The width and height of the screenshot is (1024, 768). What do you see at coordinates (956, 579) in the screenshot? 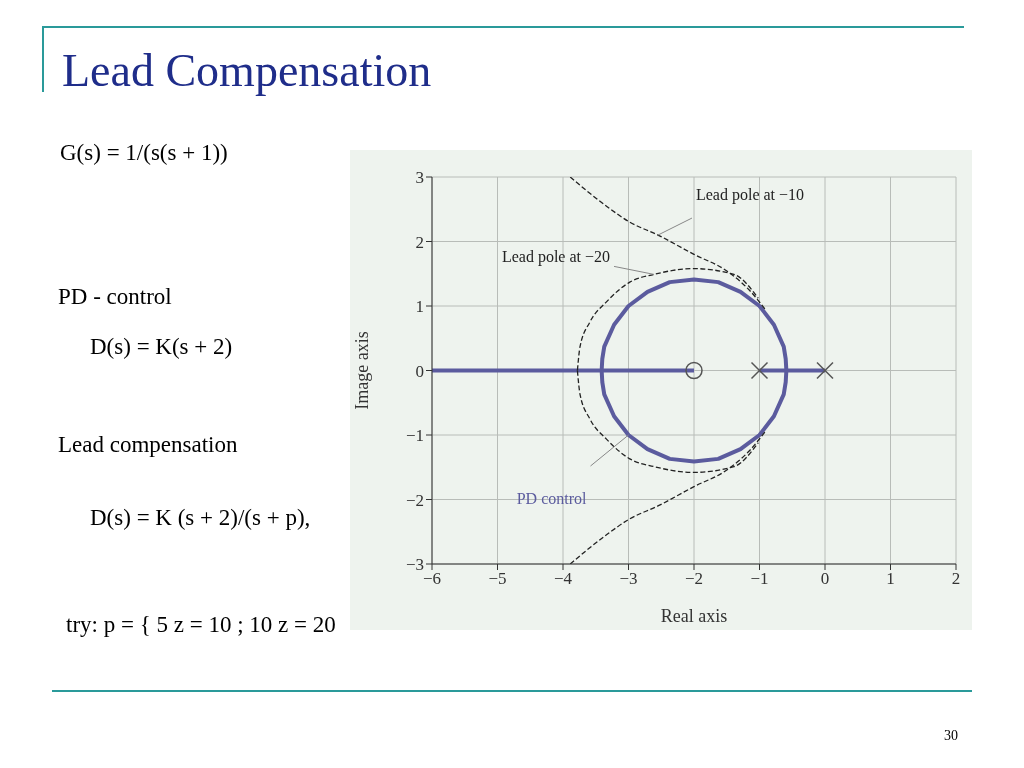
I see `x-tick-label: 2` at bounding box center [956, 579].